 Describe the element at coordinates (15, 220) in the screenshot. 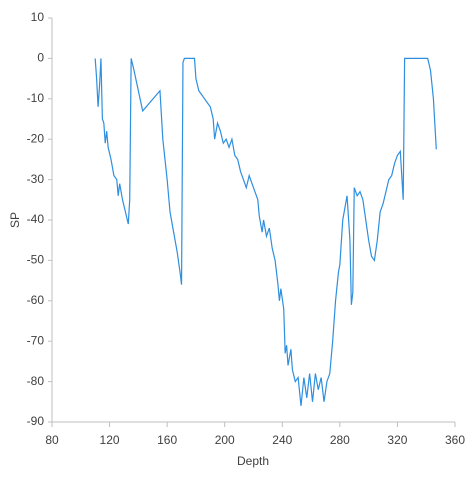

I see `y-axis-label: SP` at that location.